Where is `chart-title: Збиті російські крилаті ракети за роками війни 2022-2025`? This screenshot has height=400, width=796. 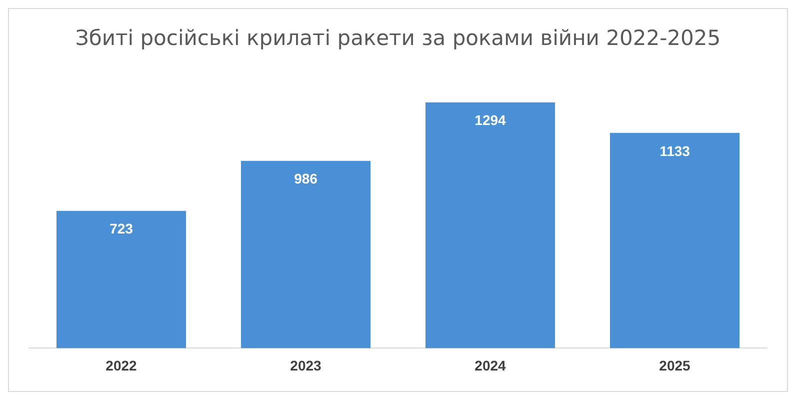 chart-title: Збиті російські крилаті ракети за роками війни 2022-2025 is located at coordinates (398, 38).